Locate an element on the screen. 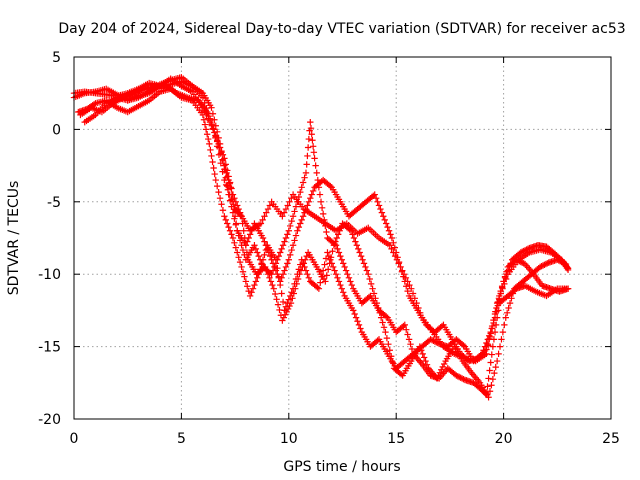  x-axis-label: GPS time / hours is located at coordinates (341, 467).